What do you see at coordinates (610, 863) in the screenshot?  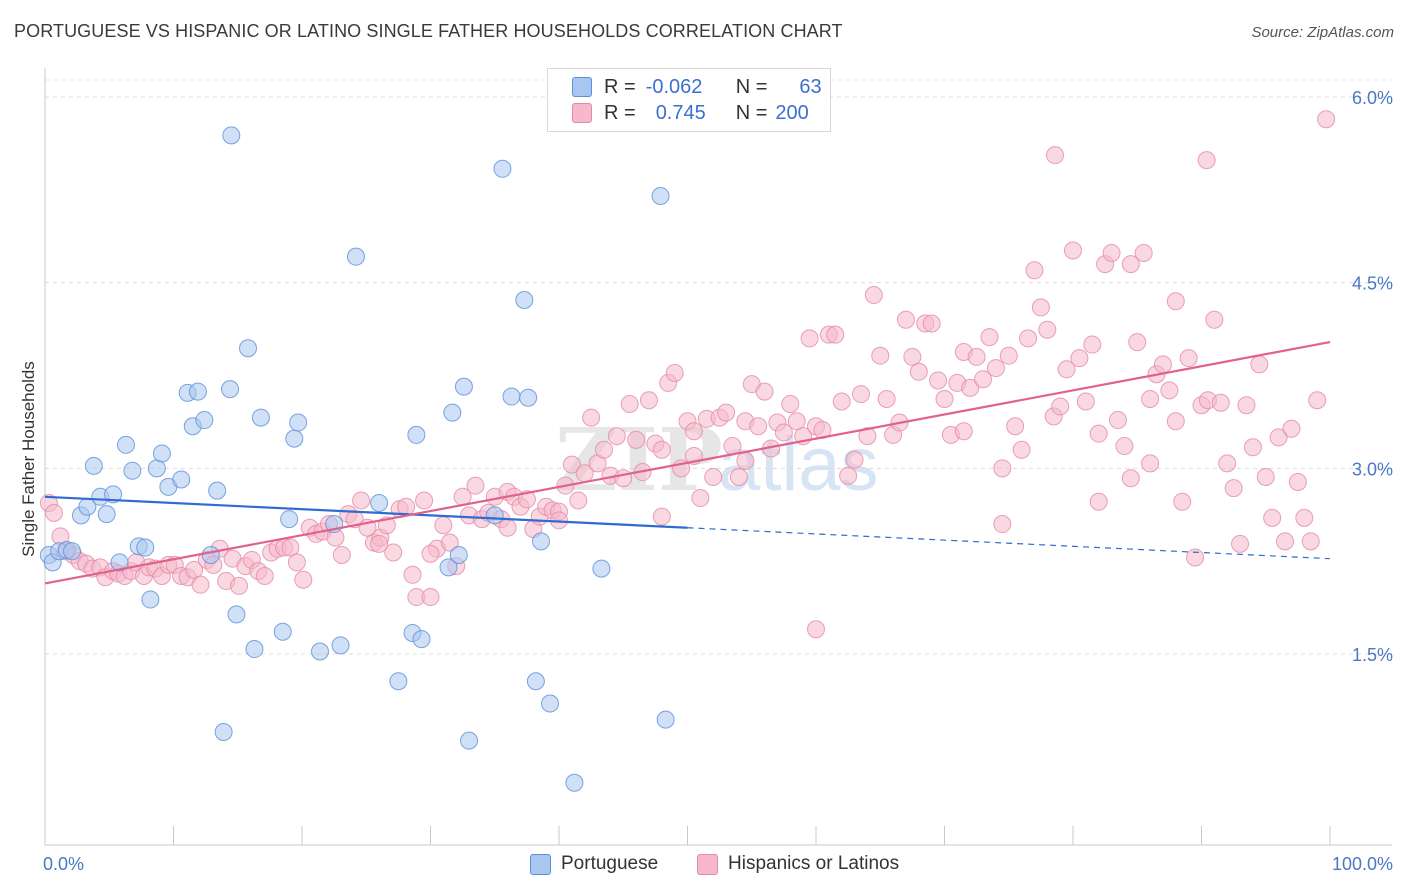 I see `portuguese-legend-label: Portuguese` at bounding box center [610, 863].